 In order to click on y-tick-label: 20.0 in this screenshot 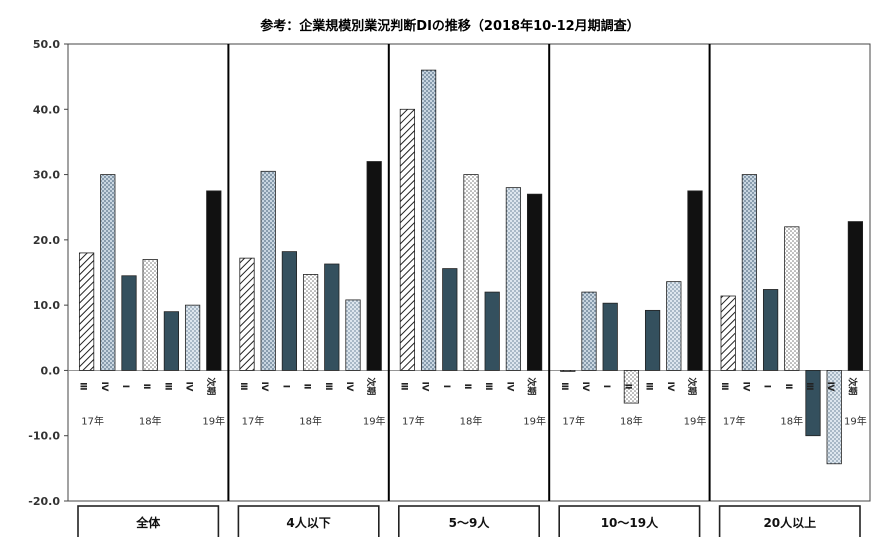, I will do `click(46, 240)`.